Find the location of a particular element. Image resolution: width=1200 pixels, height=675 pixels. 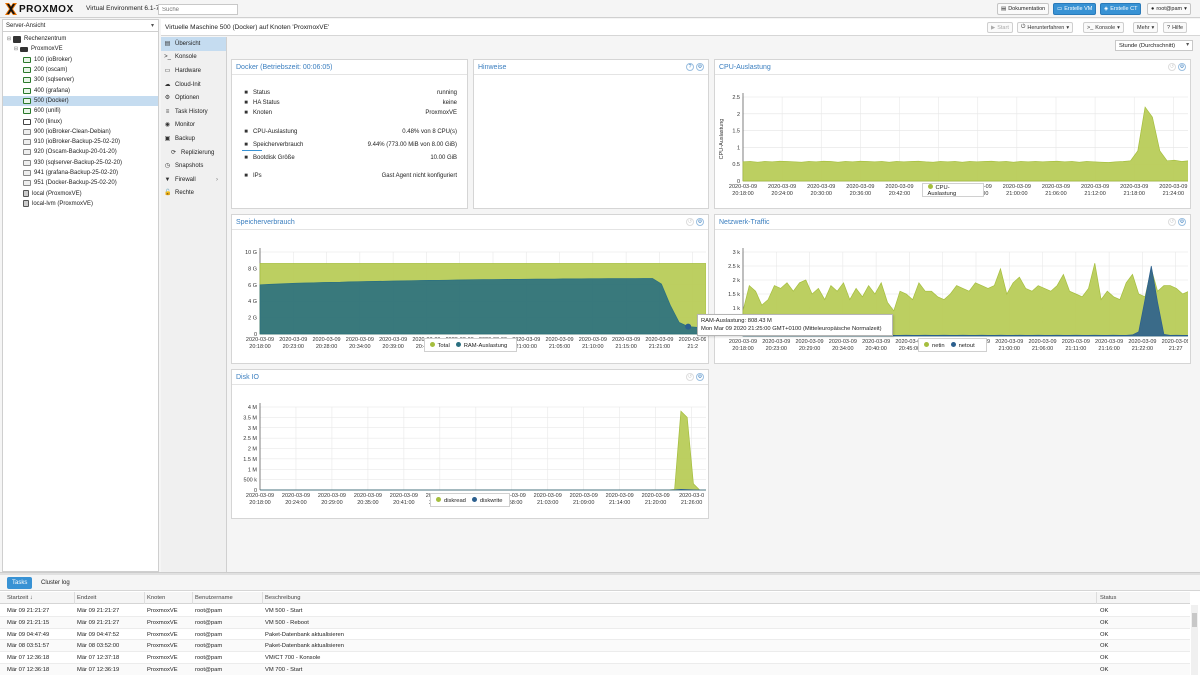

tree-item-vm: 951 (Docker-Backup-25-02-20) is located at coordinates (80, 183).